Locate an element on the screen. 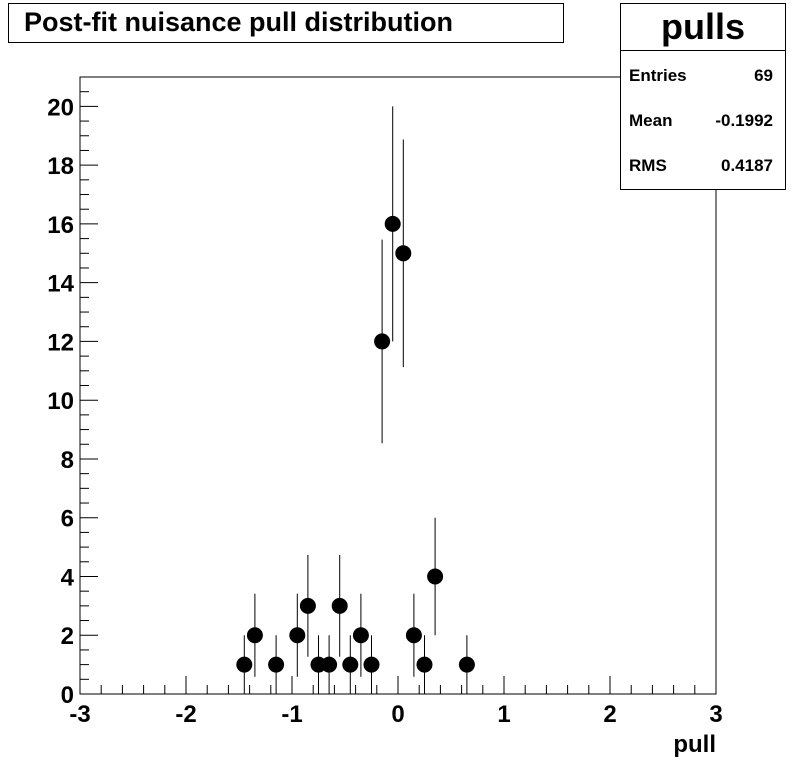 The height and width of the screenshot is (772, 796). y-tick-label: 0 is located at coordinates (67, 695).